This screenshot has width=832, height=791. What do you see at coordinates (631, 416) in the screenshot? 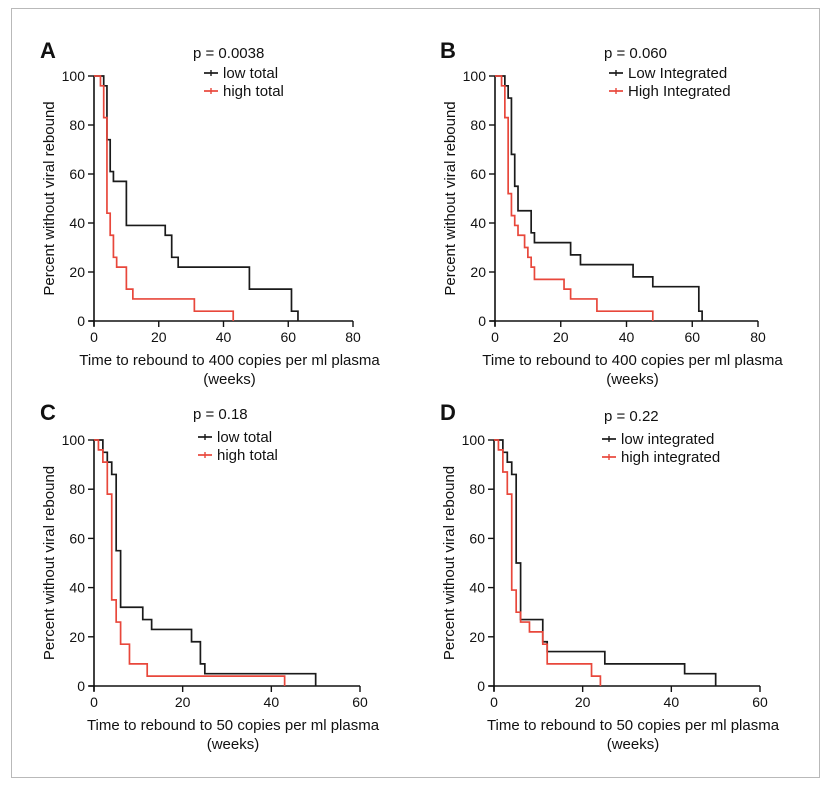
I see `p-value-annotation: p = 0.22` at bounding box center [631, 416].